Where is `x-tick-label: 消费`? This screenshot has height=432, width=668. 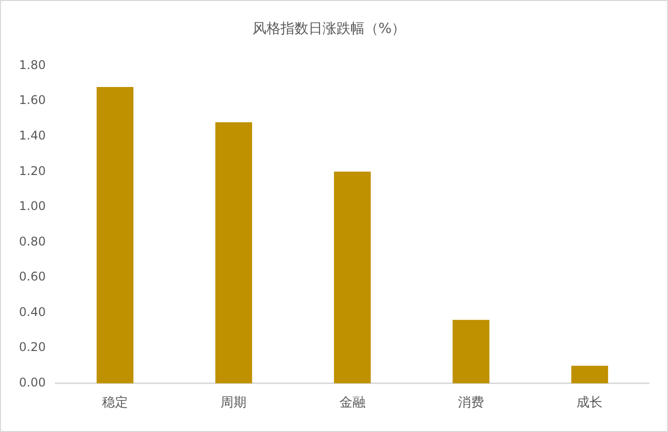
x-tick-label: 消费 is located at coordinates (471, 403).